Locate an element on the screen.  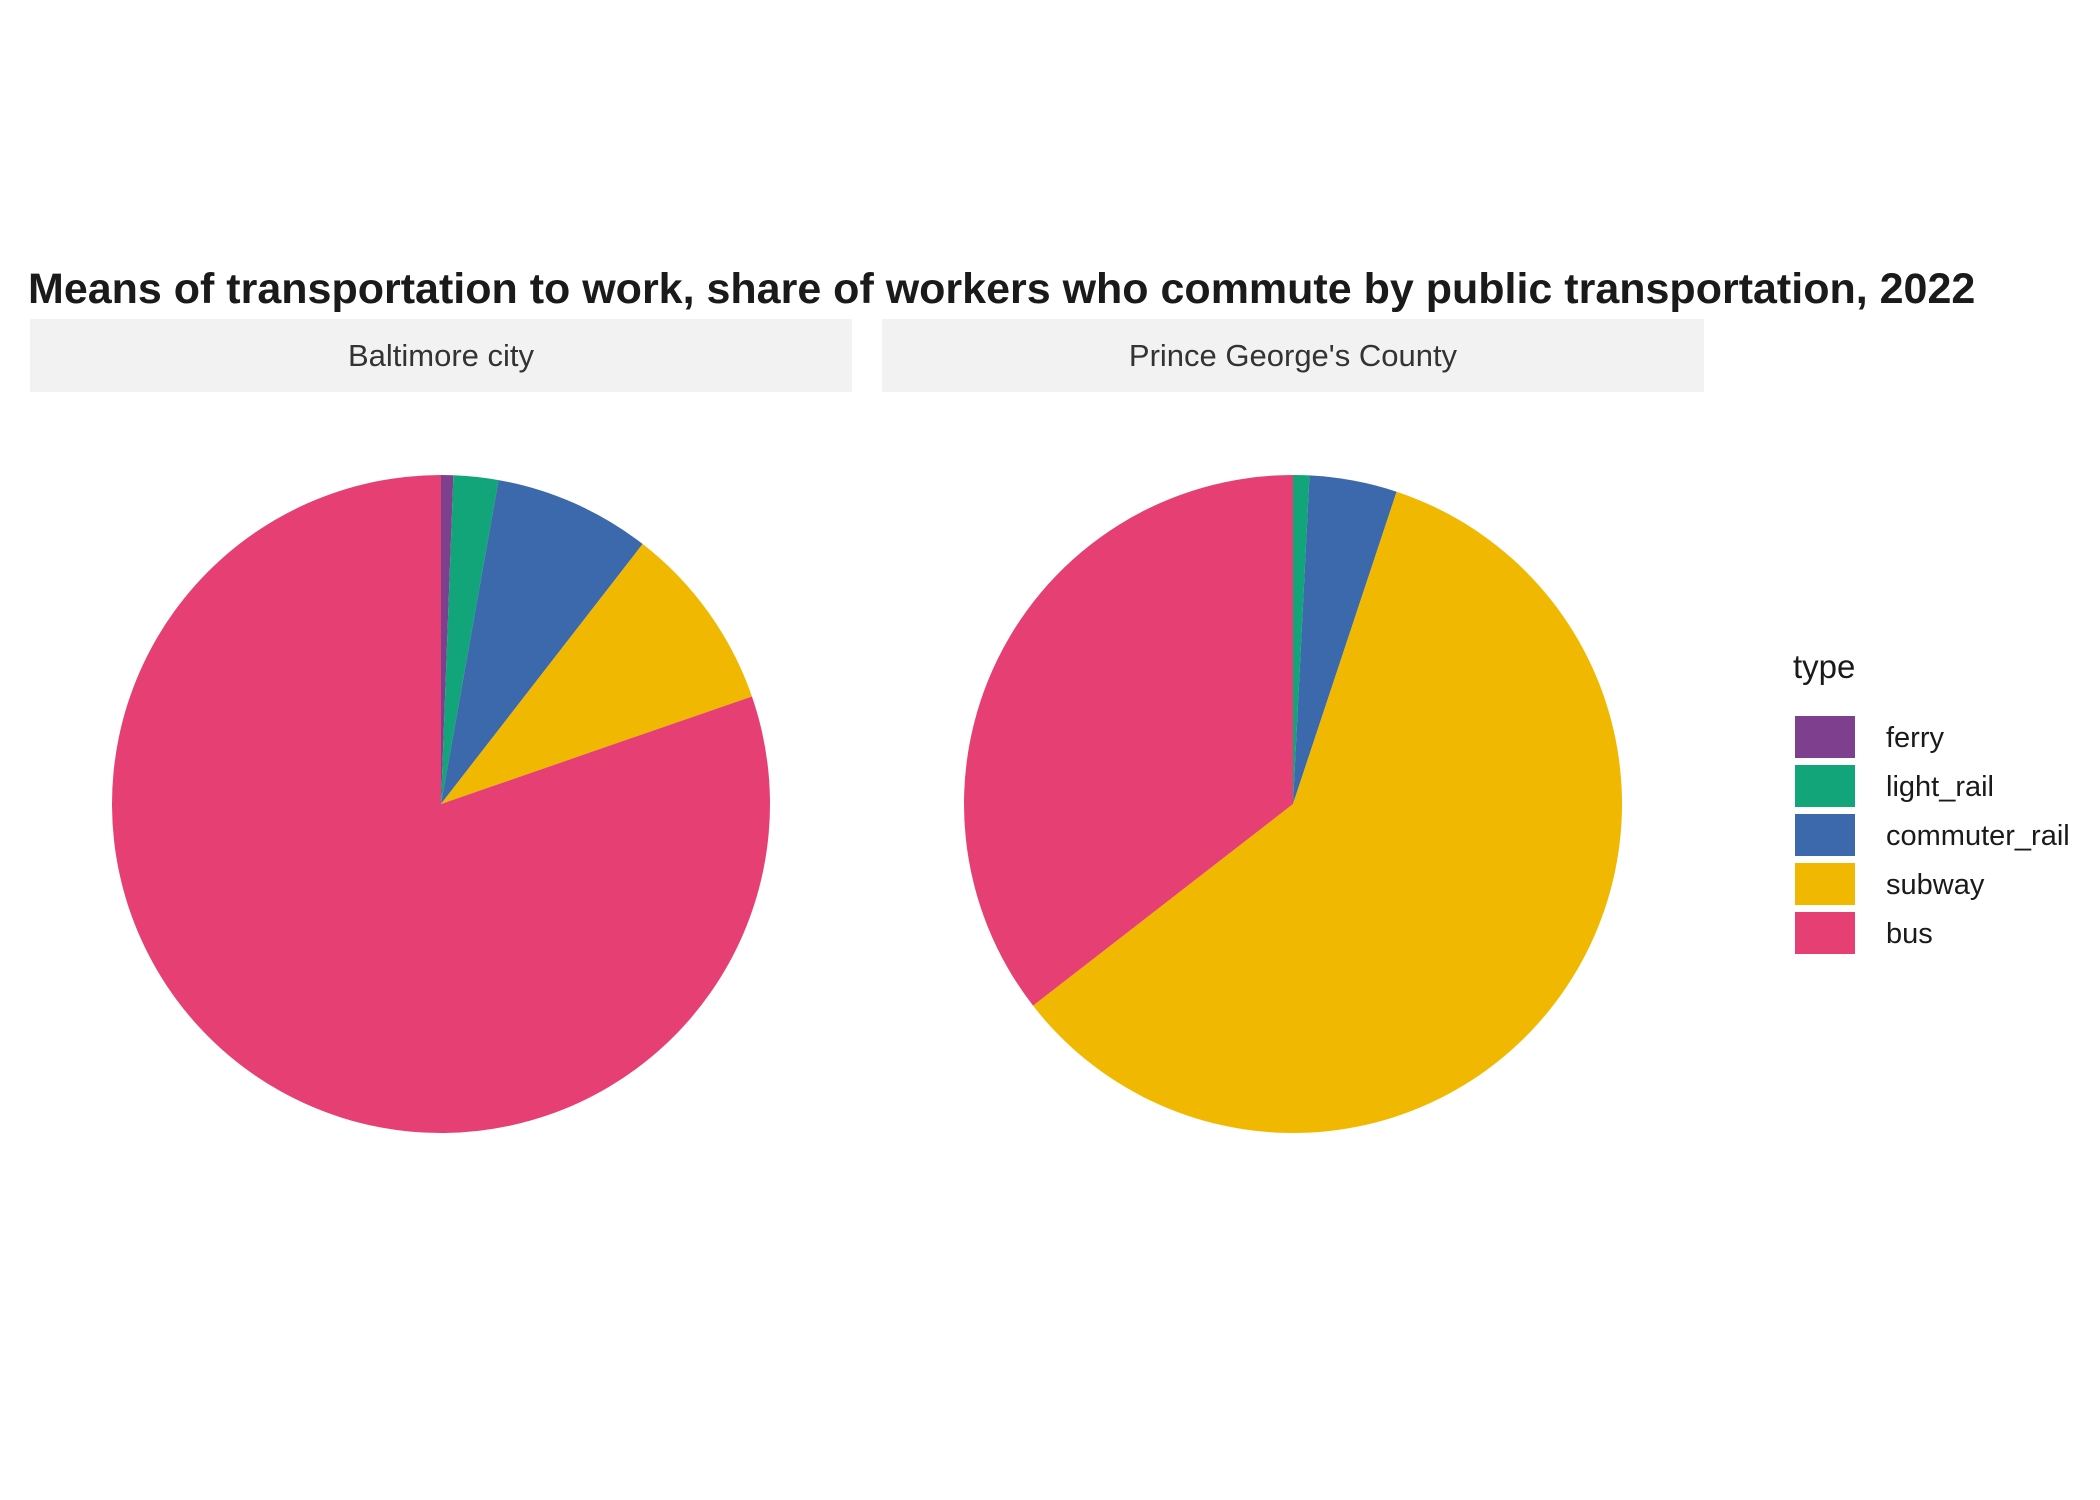
legend-key-light-rail is located at coordinates (1825, 786).